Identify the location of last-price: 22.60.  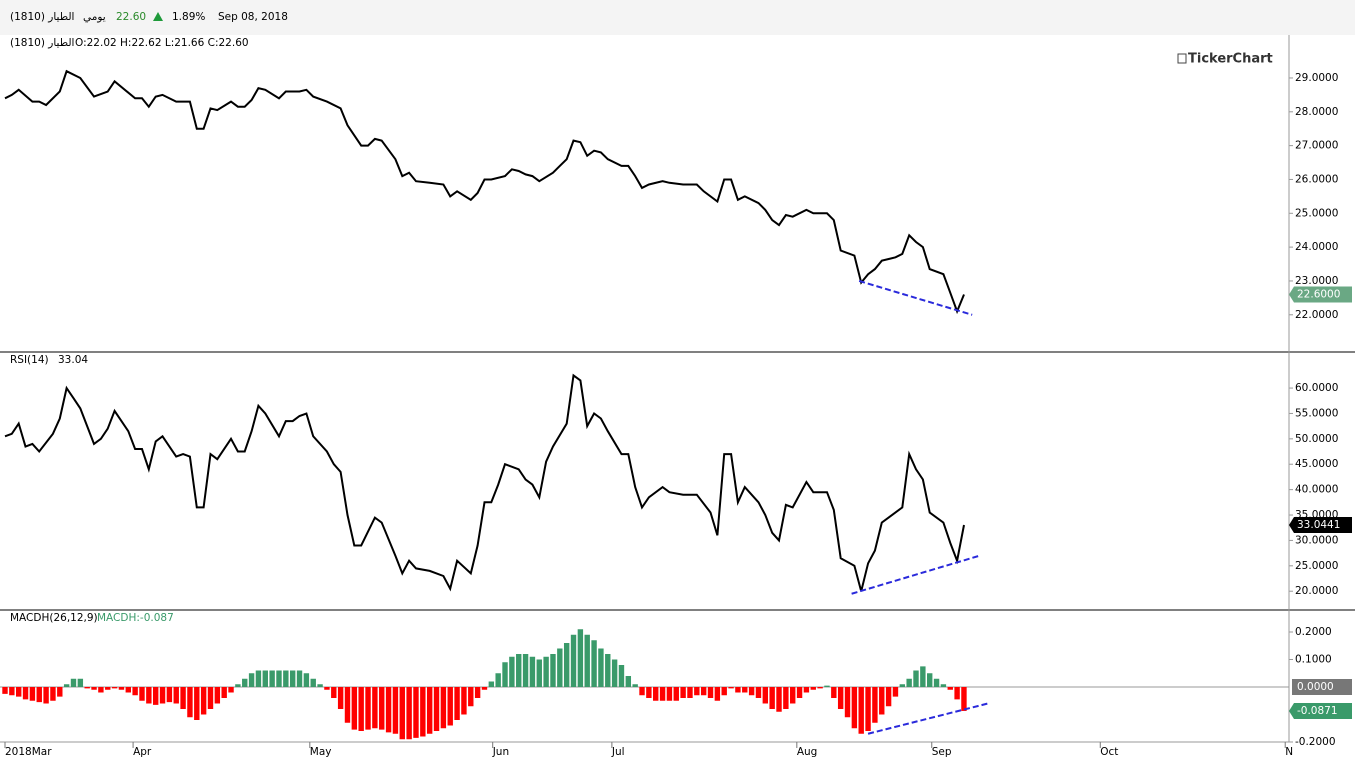
(131, 17).